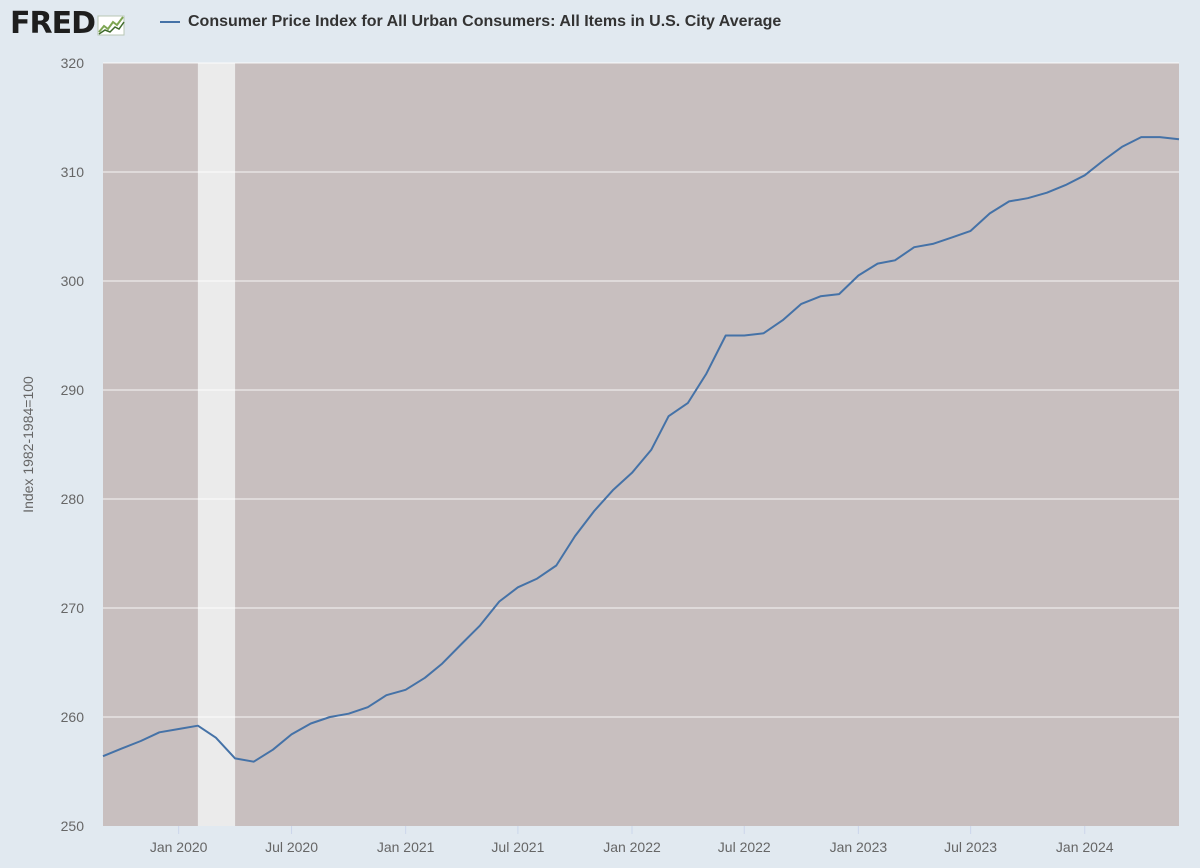 This screenshot has width=1200, height=868. Describe the element at coordinates (73, 499) in the screenshot. I see `y-tick-label: 280` at that location.